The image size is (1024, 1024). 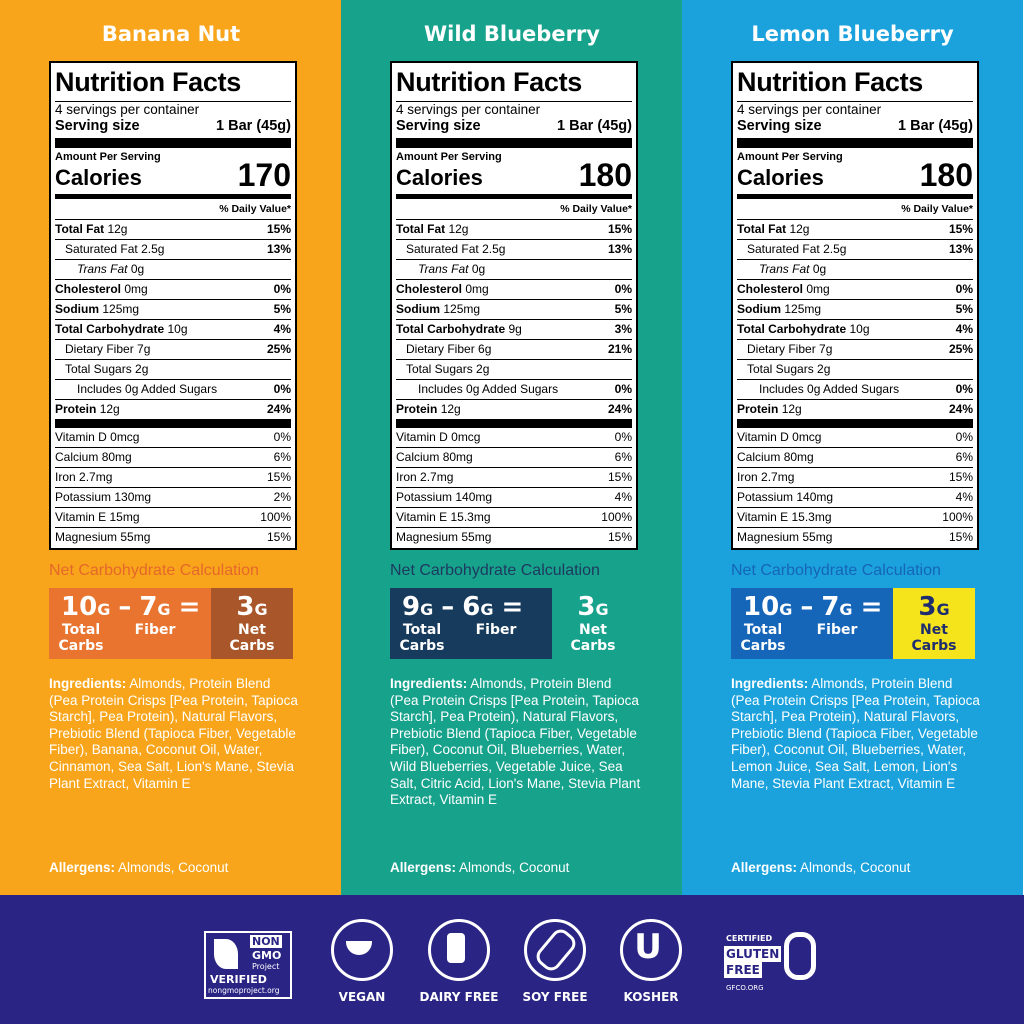 I want to click on nutrient-row: Total Sugars 2g, so click(x=514, y=369).